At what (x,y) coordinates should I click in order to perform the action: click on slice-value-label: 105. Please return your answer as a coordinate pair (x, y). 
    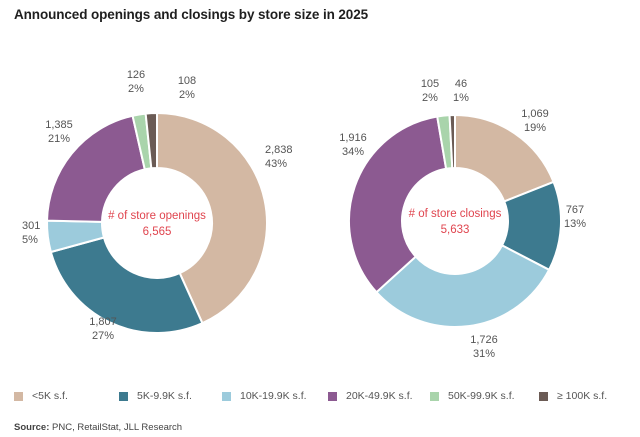
    Looking at the image, I should click on (430, 84).